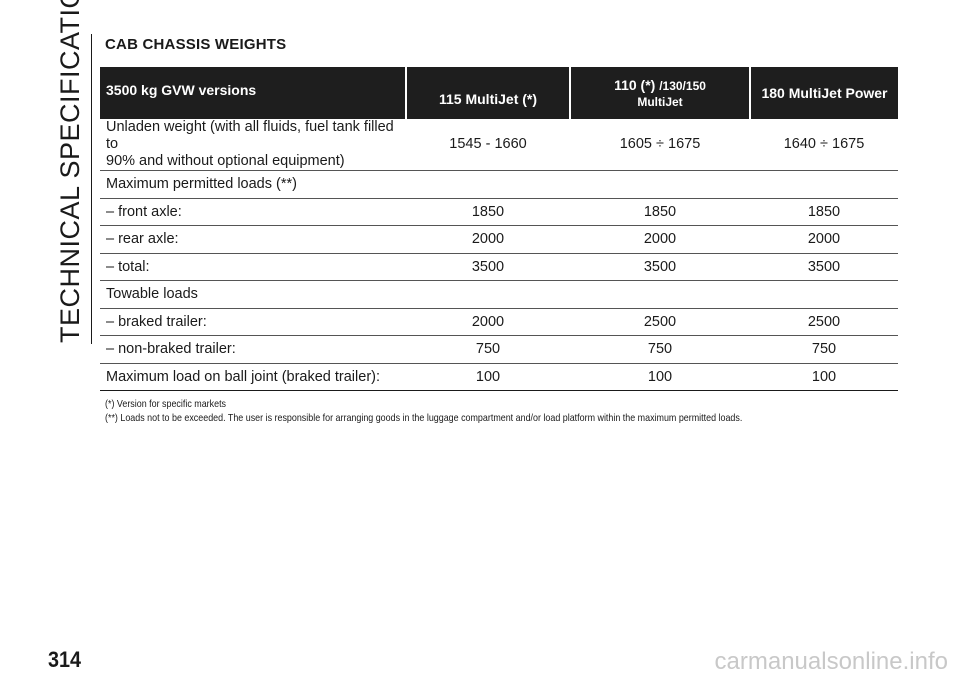  Describe the element at coordinates (660, 267) in the screenshot. I see `cell-110: 3500` at that location.